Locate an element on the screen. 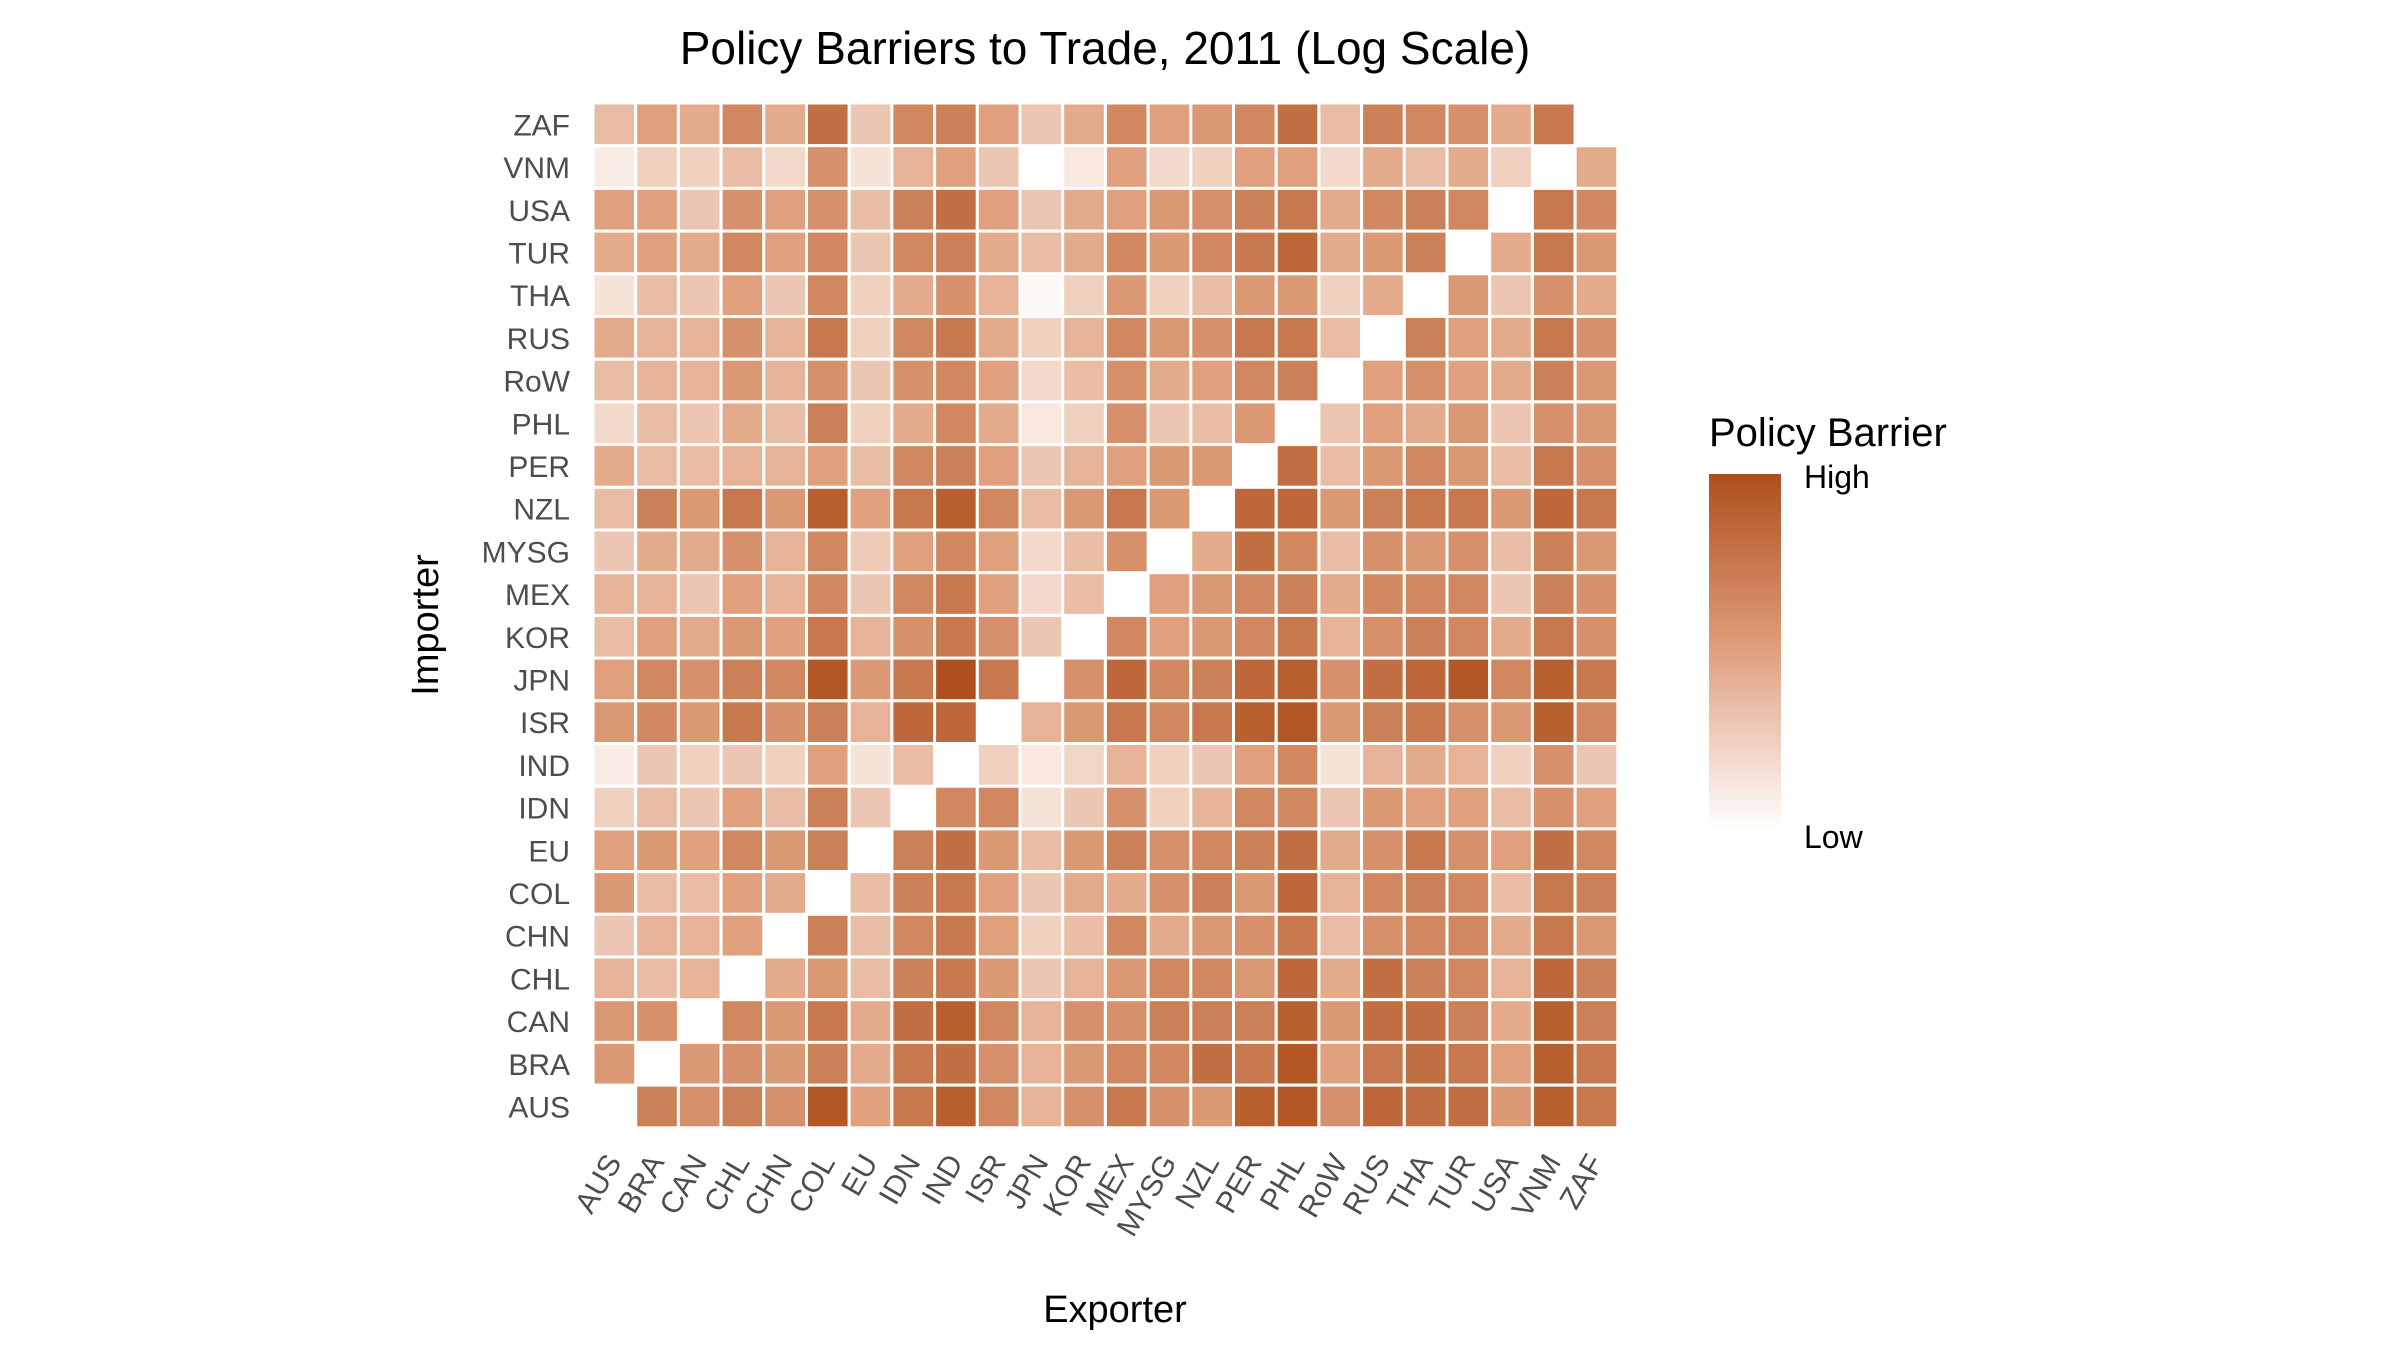 This screenshot has height=1350, width=2400. heatmap-cell-NZL-COL is located at coordinates (828, 508).